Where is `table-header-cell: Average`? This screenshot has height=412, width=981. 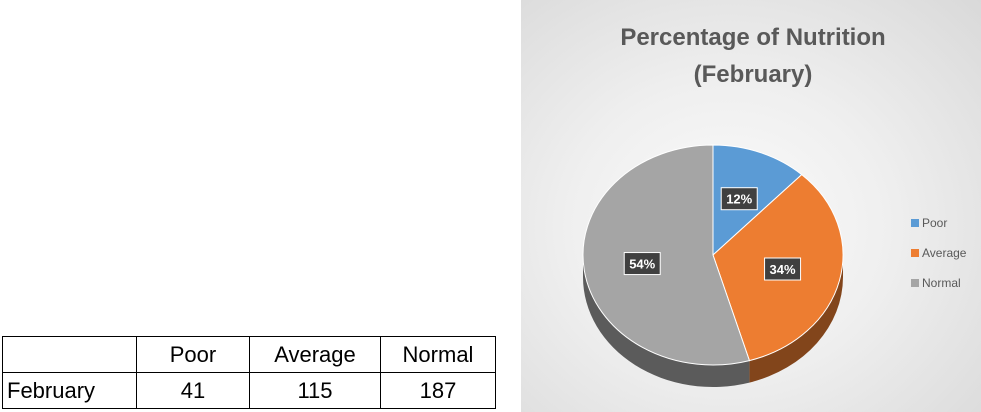 table-header-cell: Average is located at coordinates (315, 354).